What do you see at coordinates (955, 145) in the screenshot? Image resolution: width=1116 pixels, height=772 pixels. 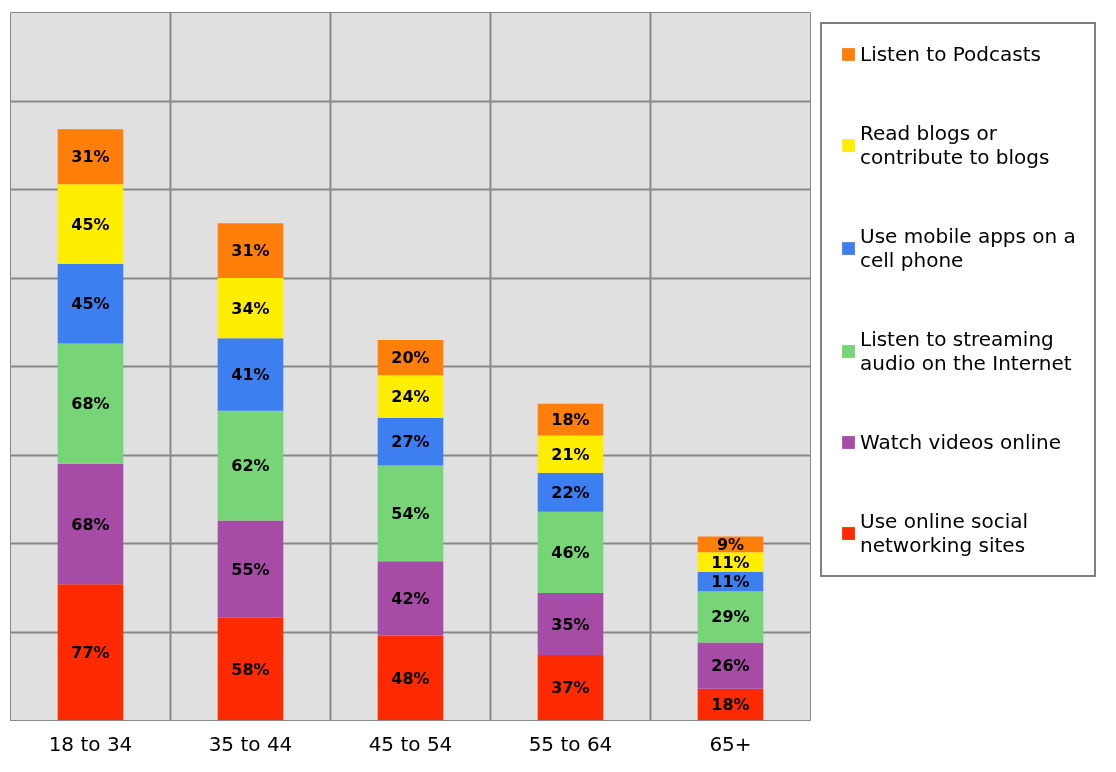 I see `legend-label: Read blogs or contribute to blogs` at bounding box center [955, 145].